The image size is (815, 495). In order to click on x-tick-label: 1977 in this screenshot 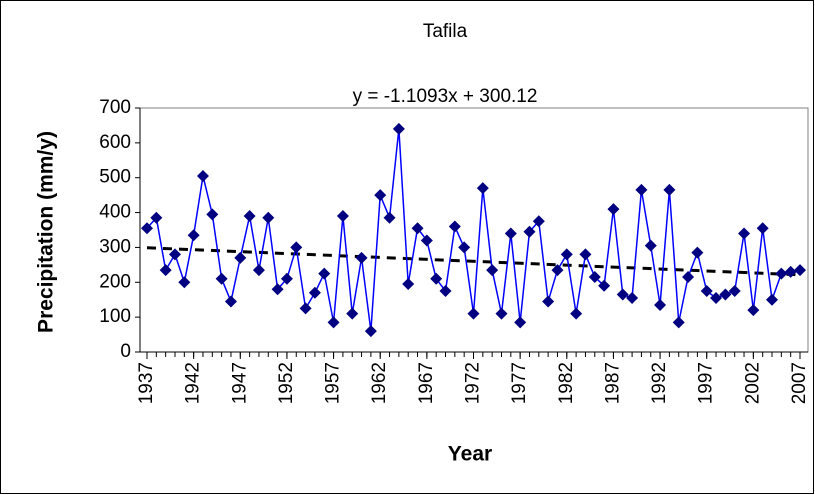, I will do `click(519, 383)`.